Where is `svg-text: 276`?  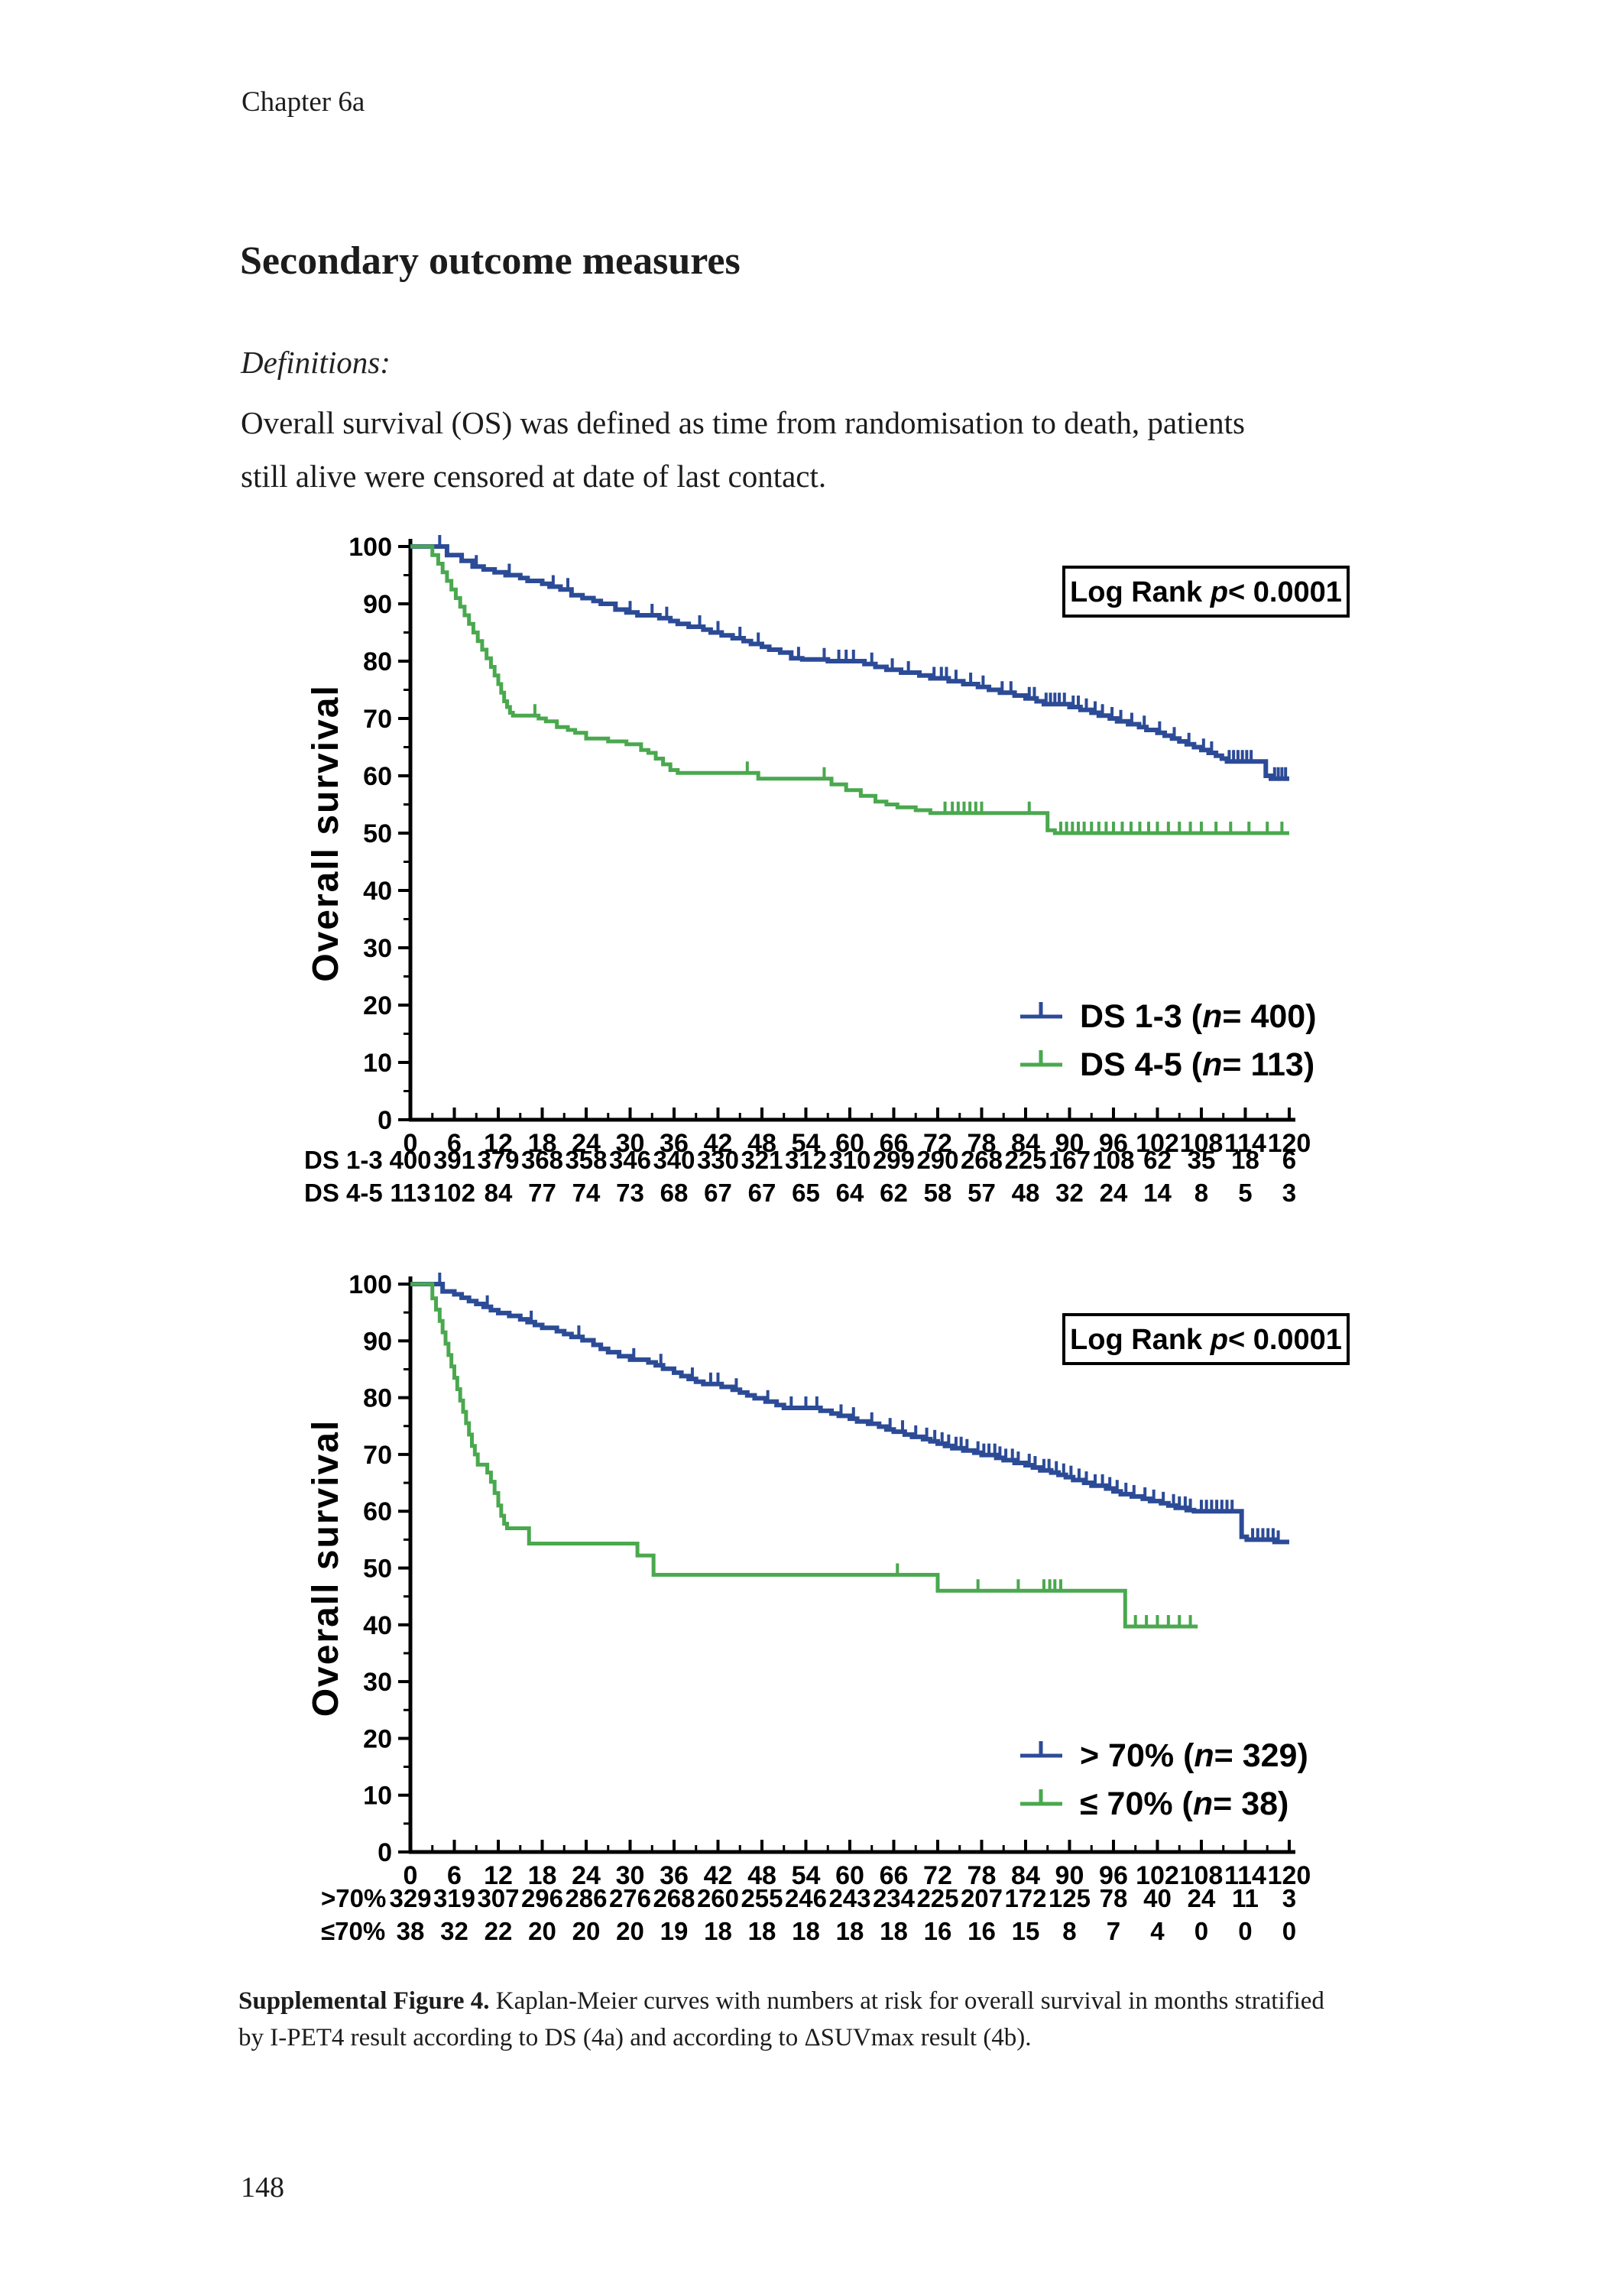 svg-text: 276 is located at coordinates (630, 1898).